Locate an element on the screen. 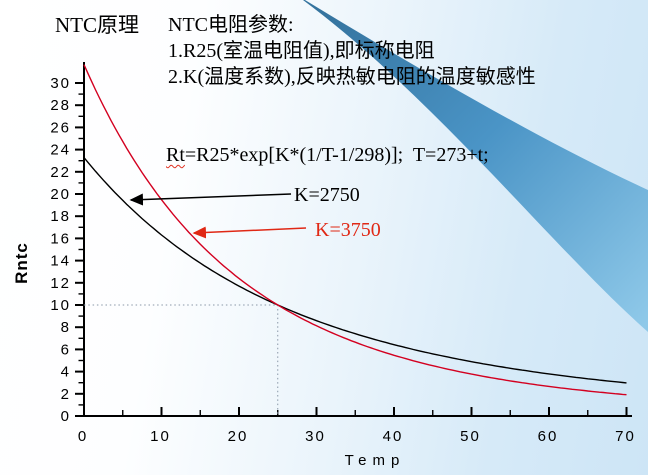  formula-rest: =R25*exp[K*(1/T-1/298)]; T=273+t; is located at coordinates (336, 155).